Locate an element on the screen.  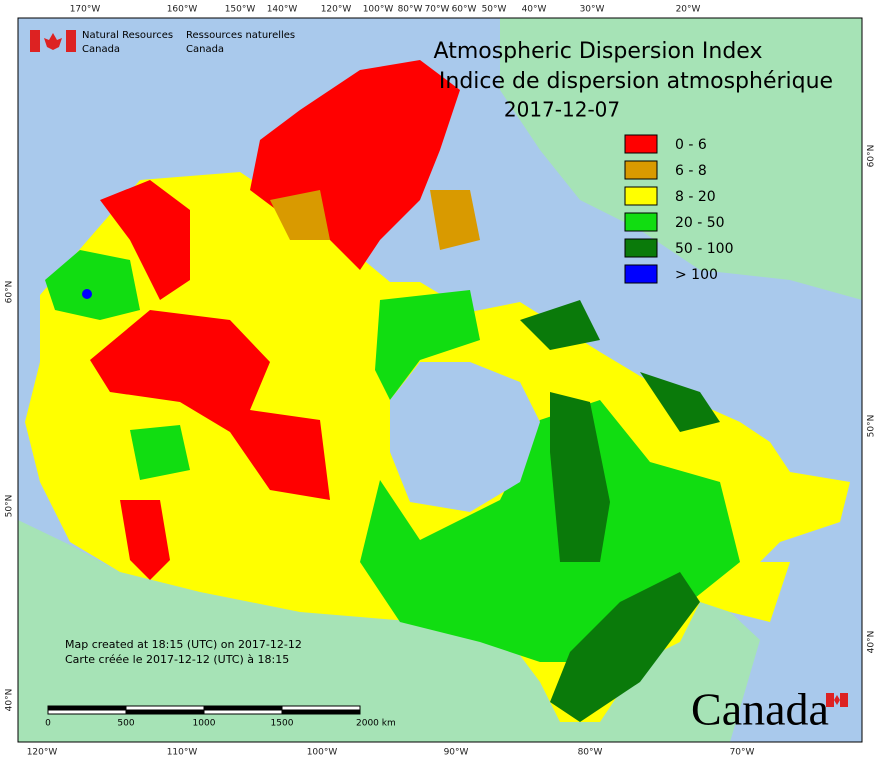
top-axis-label: 40°W is located at coordinates (534, 10).